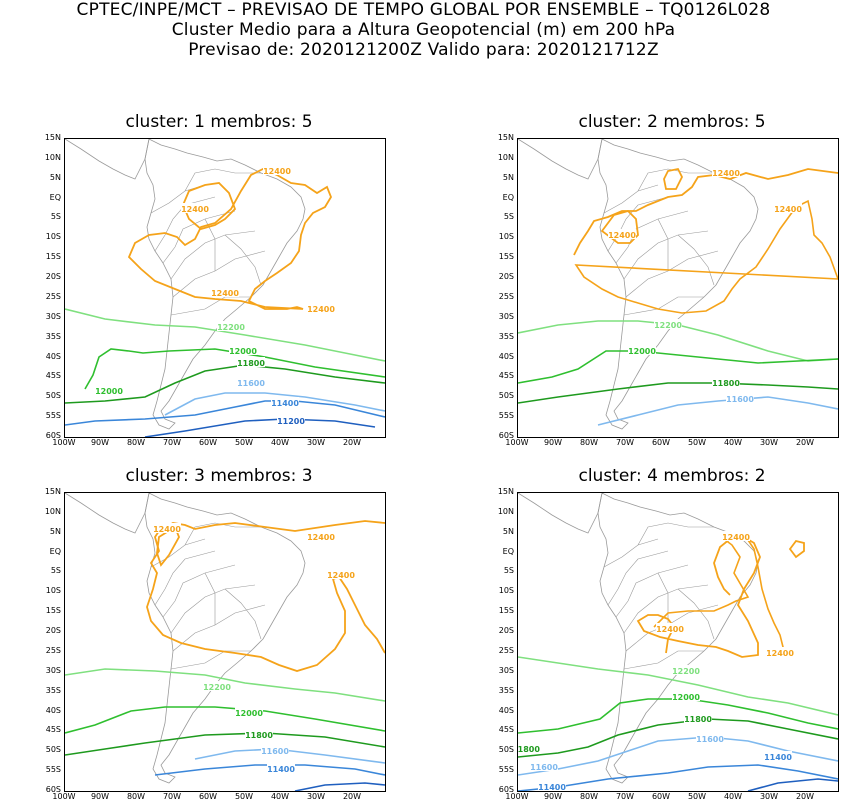  I want to click on lat-tick-label: 25S, so click(506, 296).